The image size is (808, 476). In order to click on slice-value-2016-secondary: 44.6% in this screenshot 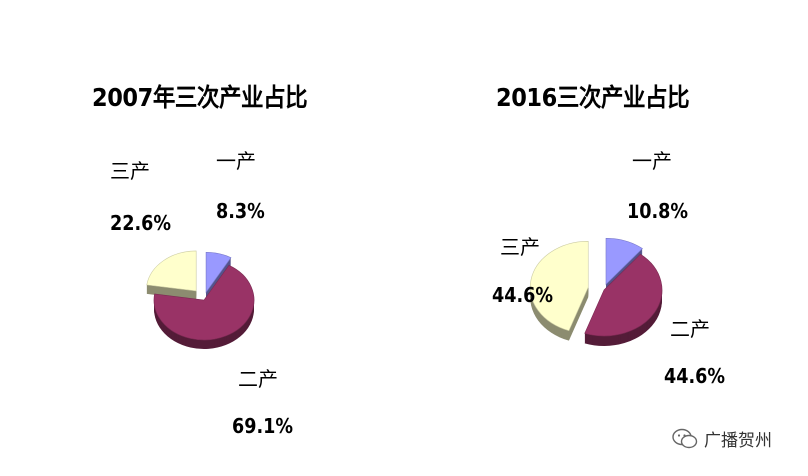, I will do `click(695, 376)`.